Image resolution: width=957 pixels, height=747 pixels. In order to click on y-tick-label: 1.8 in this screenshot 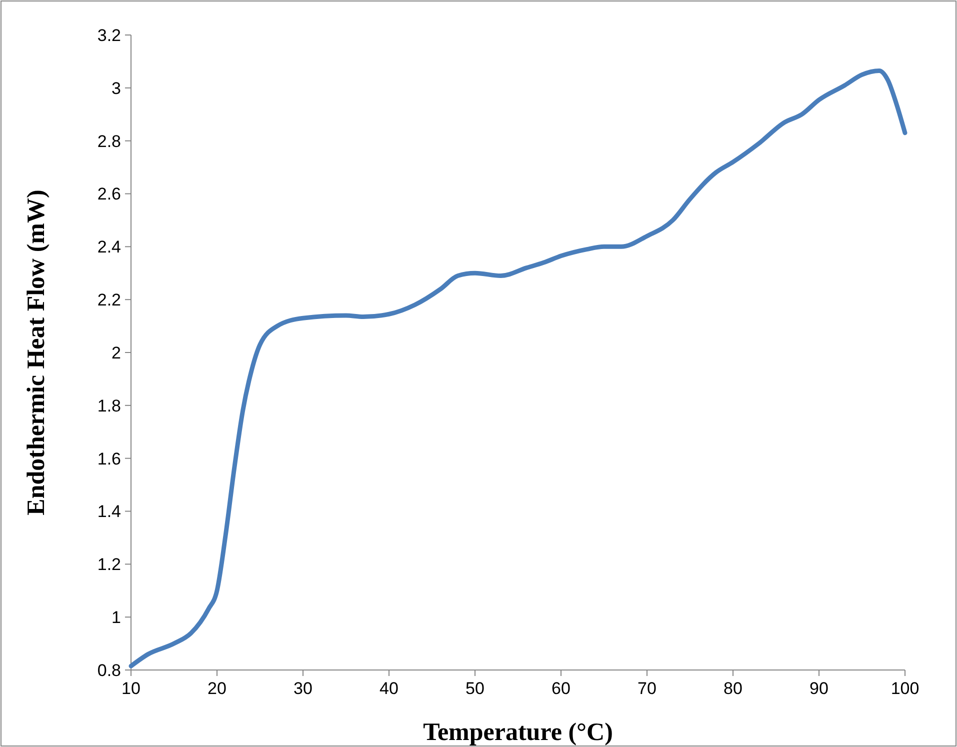, I will do `click(109, 406)`.